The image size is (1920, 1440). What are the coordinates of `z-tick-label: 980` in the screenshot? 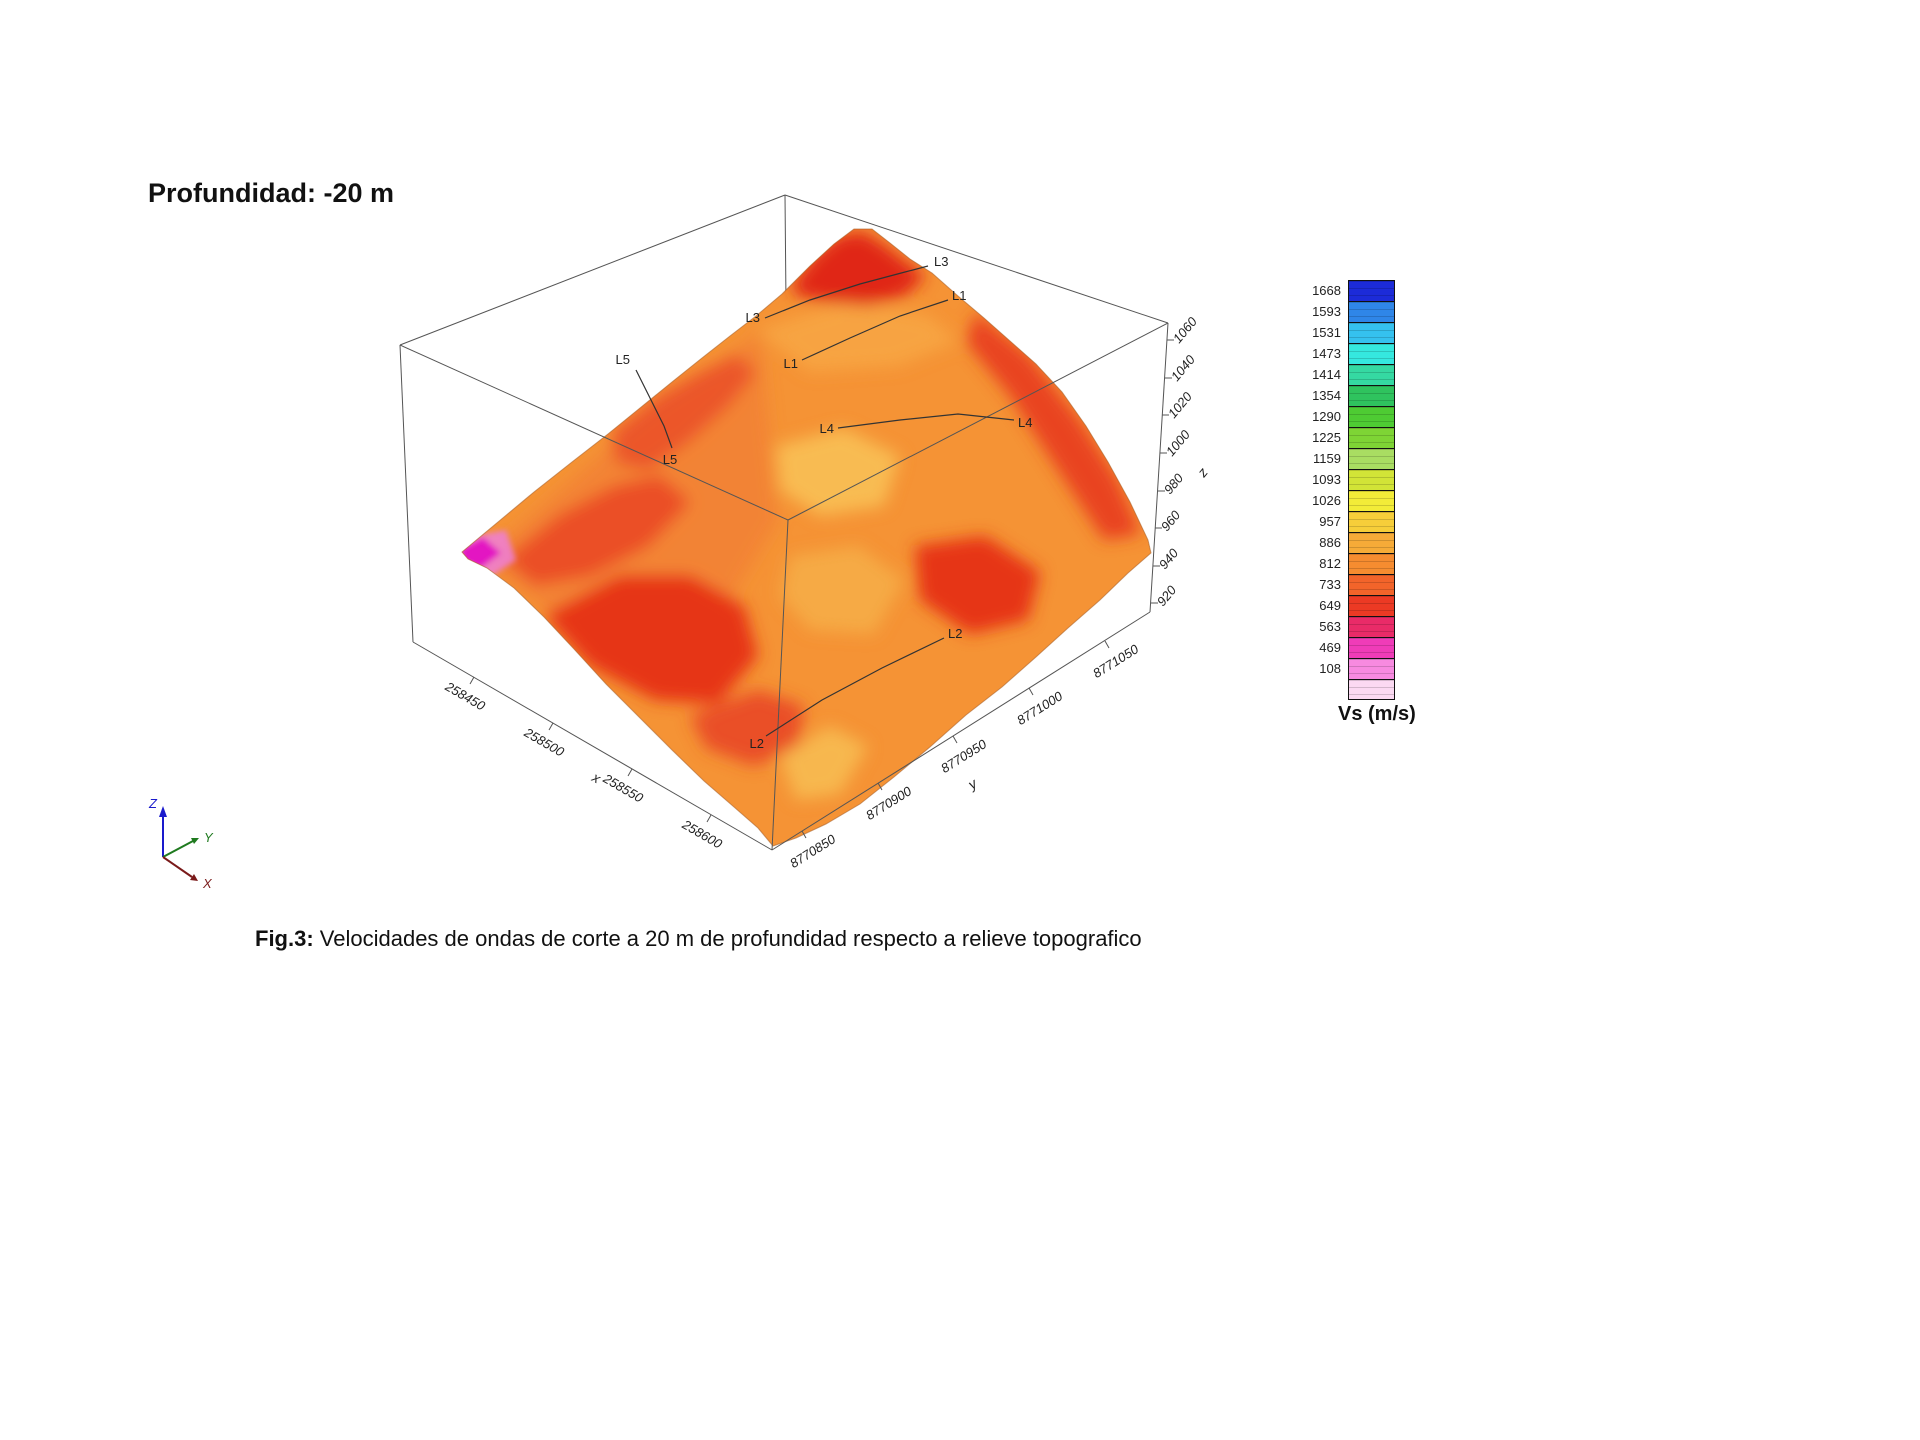 It's located at (1174, 483).